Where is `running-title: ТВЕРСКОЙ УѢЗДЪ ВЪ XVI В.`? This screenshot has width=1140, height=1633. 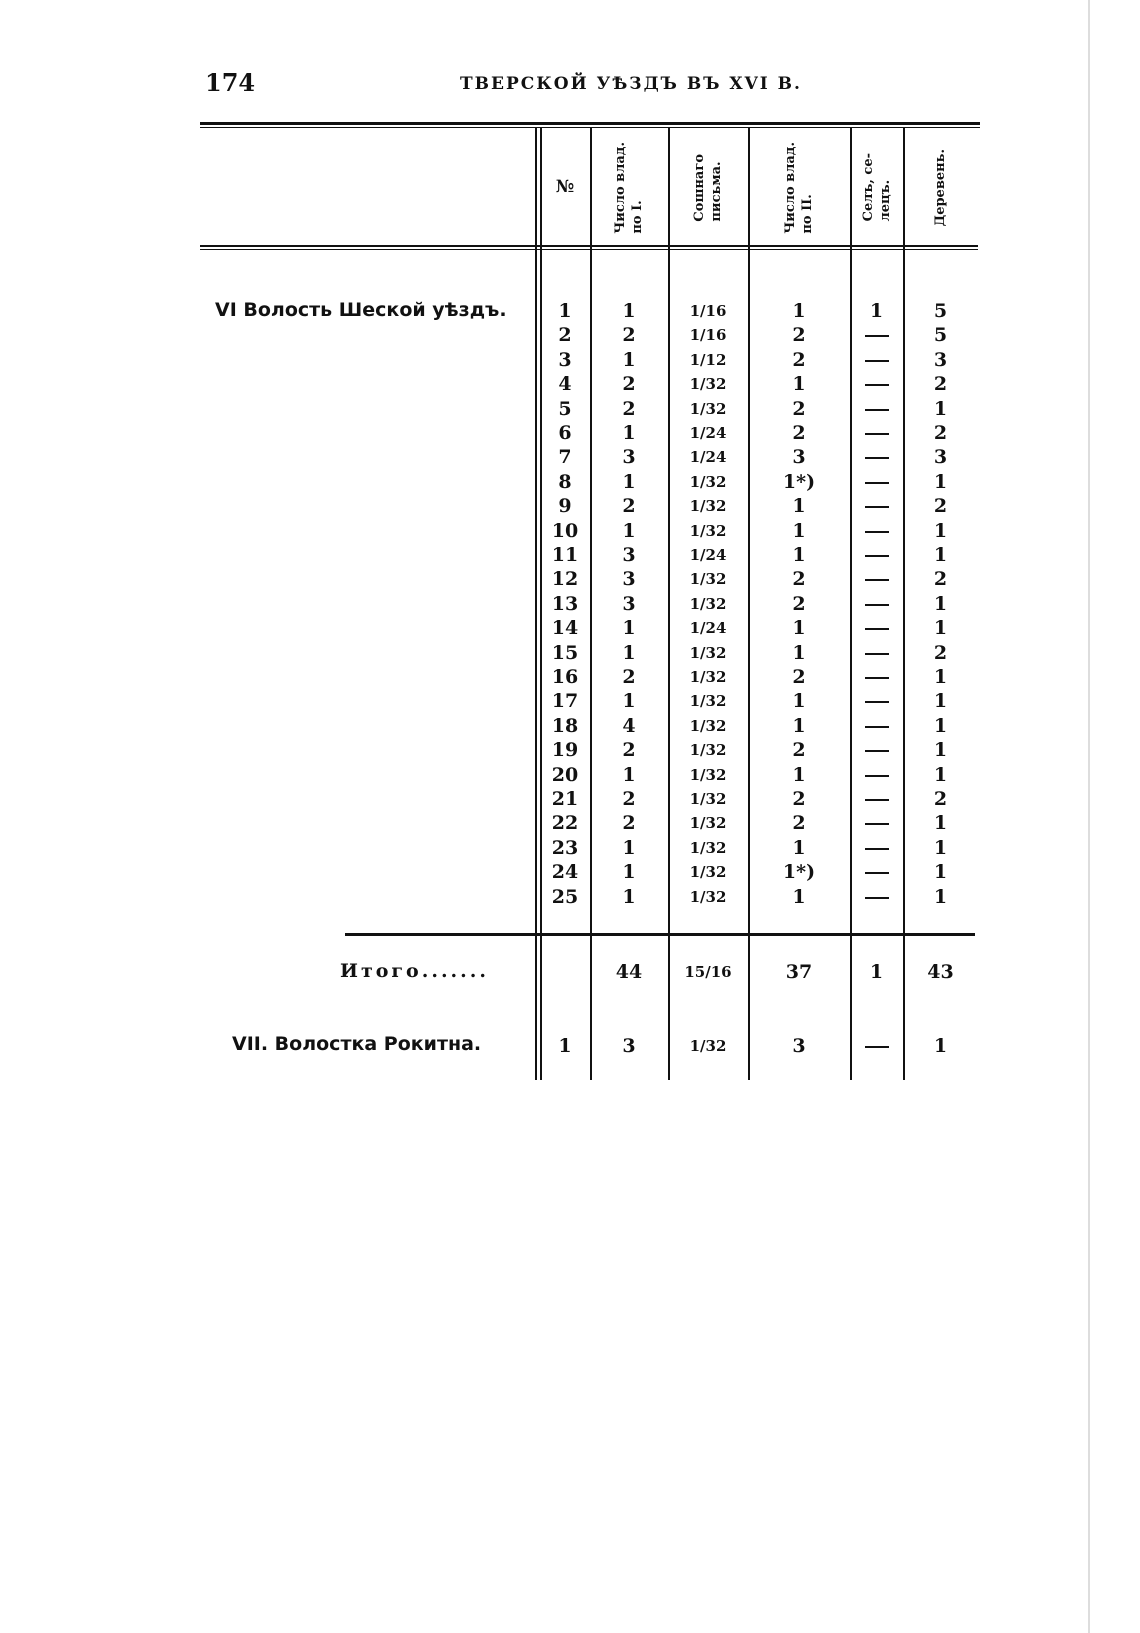 running-title: ТВЕРСКОЙ УѢЗДЪ ВЪ XVI В. is located at coordinates (631, 84).